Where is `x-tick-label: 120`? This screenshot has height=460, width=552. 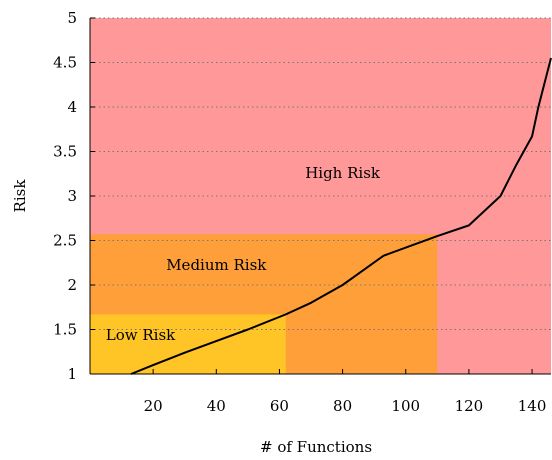
x-tick-label: 120 is located at coordinates (469, 406).